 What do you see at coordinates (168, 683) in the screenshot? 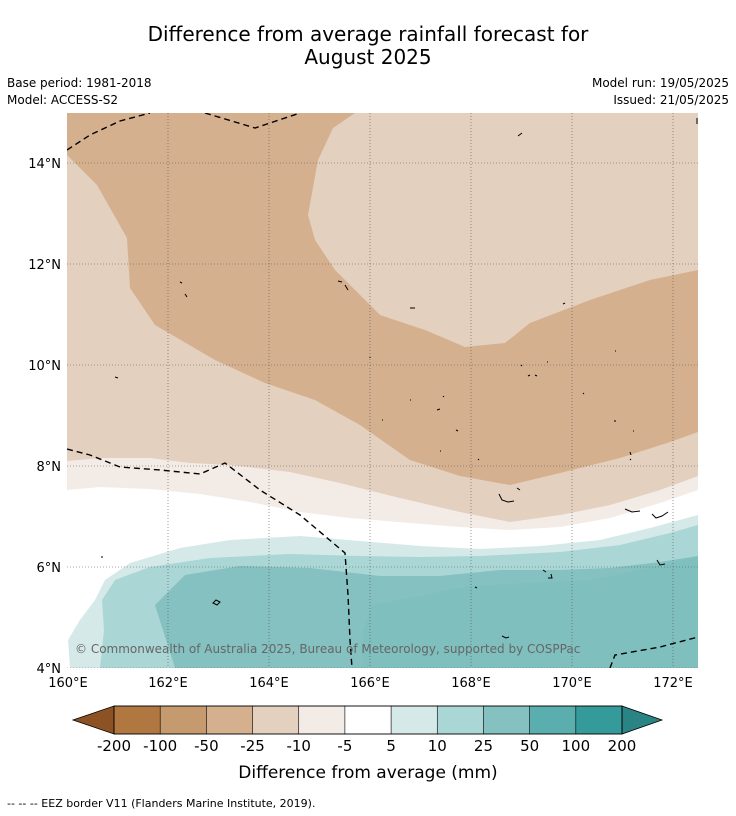
I see `lon-label: 162°E` at bounding box center [168, 683].